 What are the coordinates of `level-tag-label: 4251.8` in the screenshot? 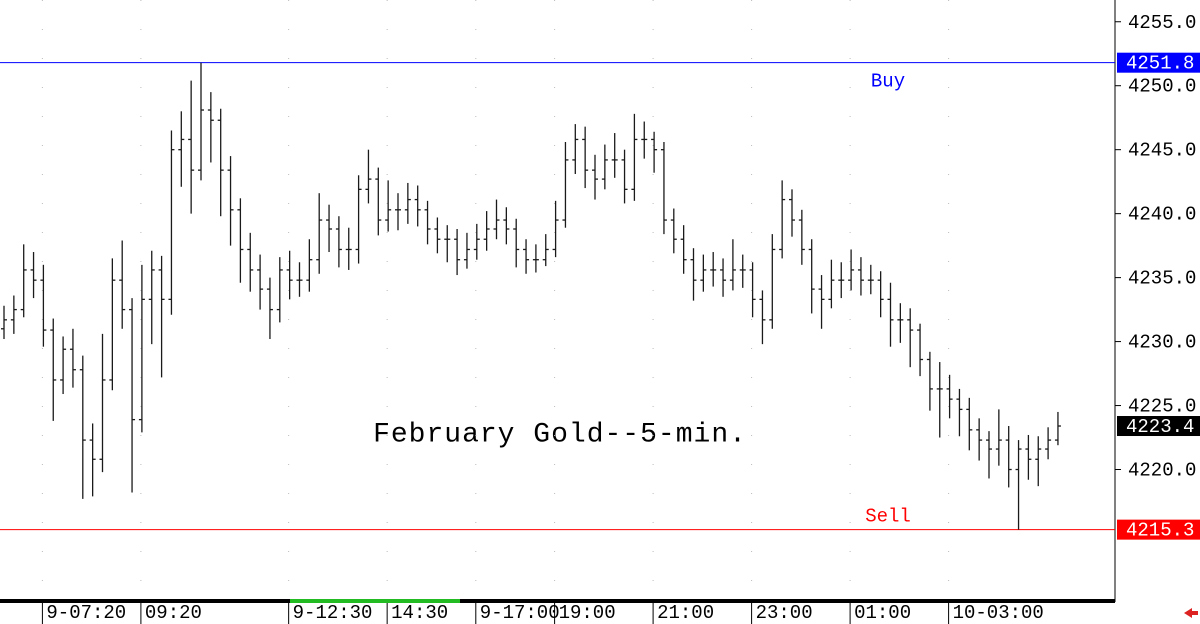 It's located at (1160, 64).